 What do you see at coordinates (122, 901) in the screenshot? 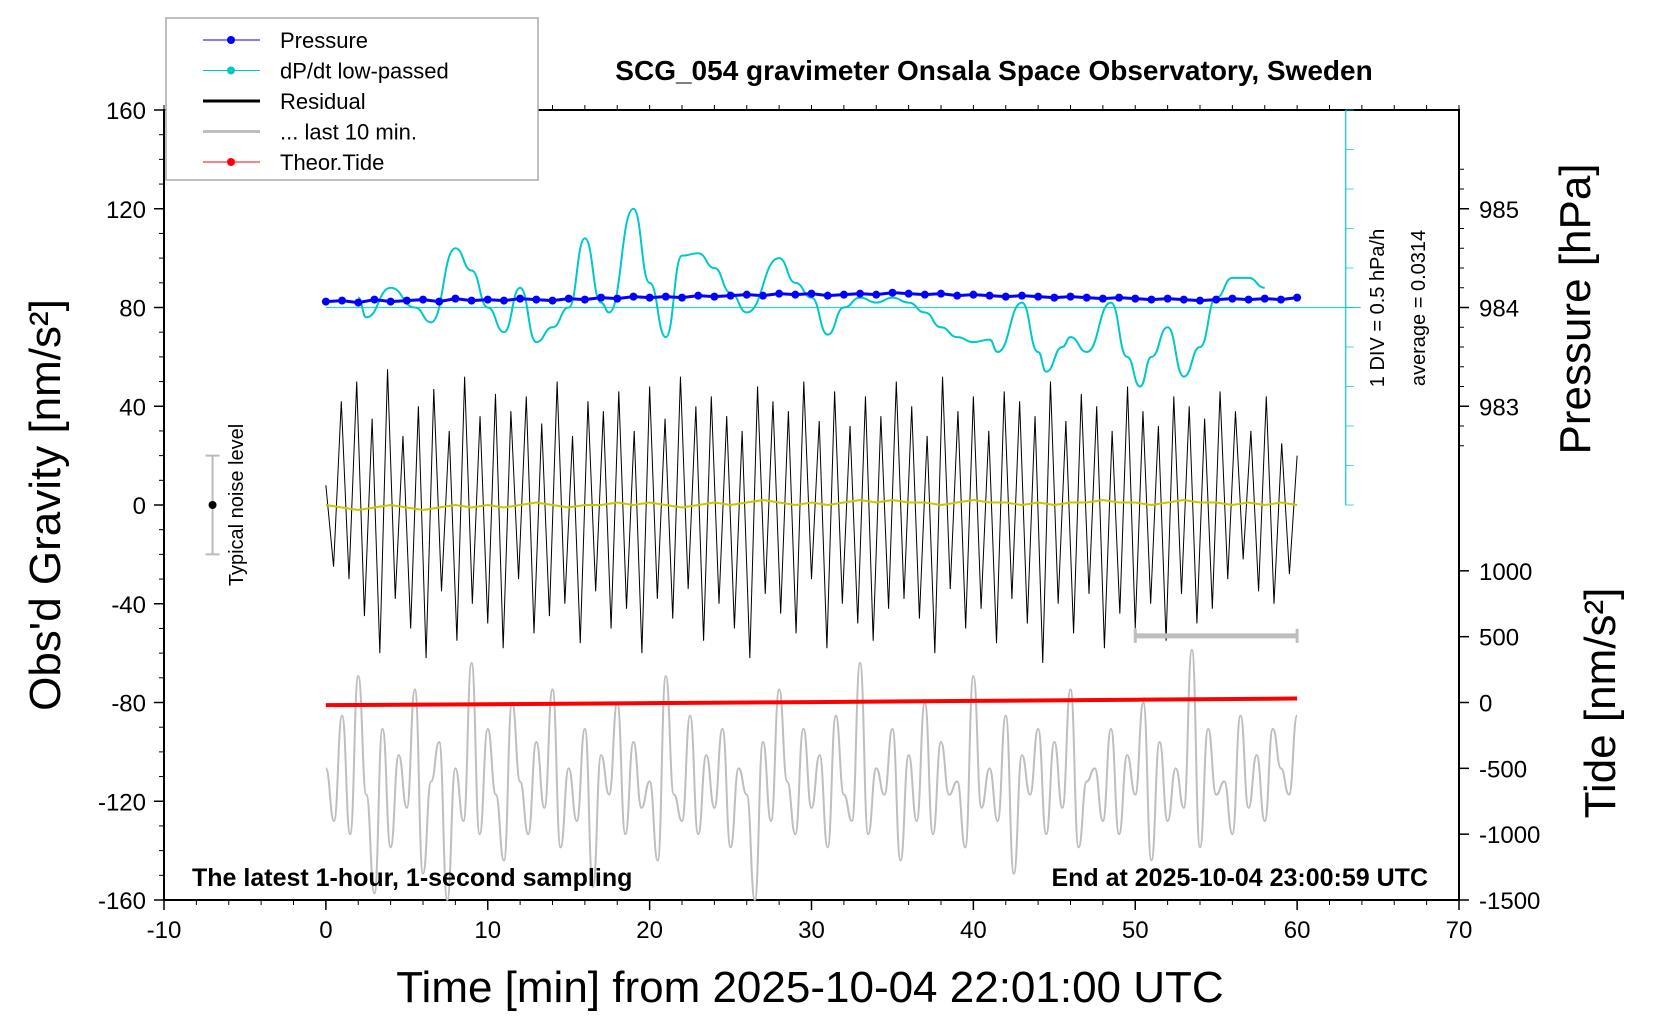
I see `y-tick-label: -160` at bounding box center [122, 901].